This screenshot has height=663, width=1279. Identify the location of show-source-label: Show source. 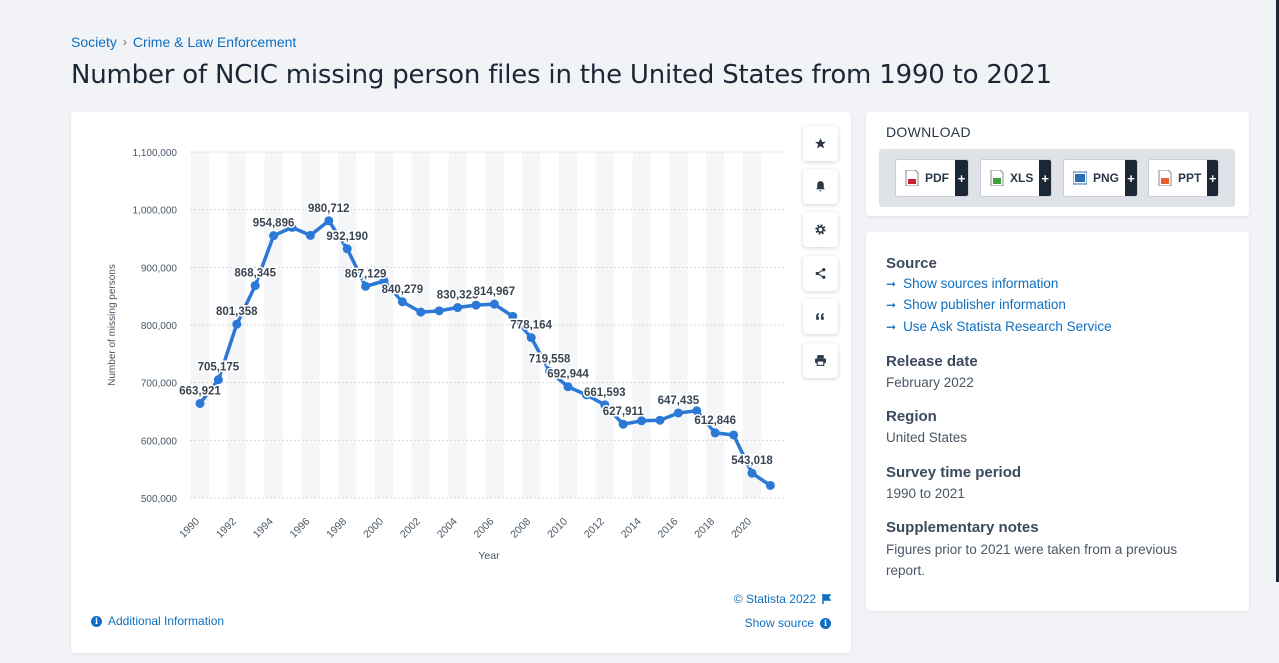
(779, 623).